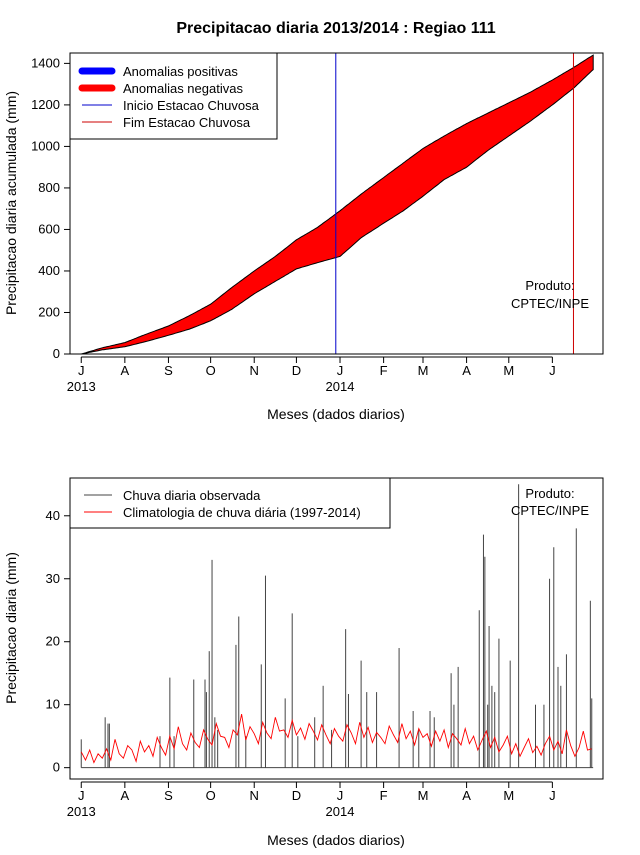  What do you see at coordinates (53, 578) in the screenshot?
I see `y-tick-label: 30` at bounding box center [53, 578].